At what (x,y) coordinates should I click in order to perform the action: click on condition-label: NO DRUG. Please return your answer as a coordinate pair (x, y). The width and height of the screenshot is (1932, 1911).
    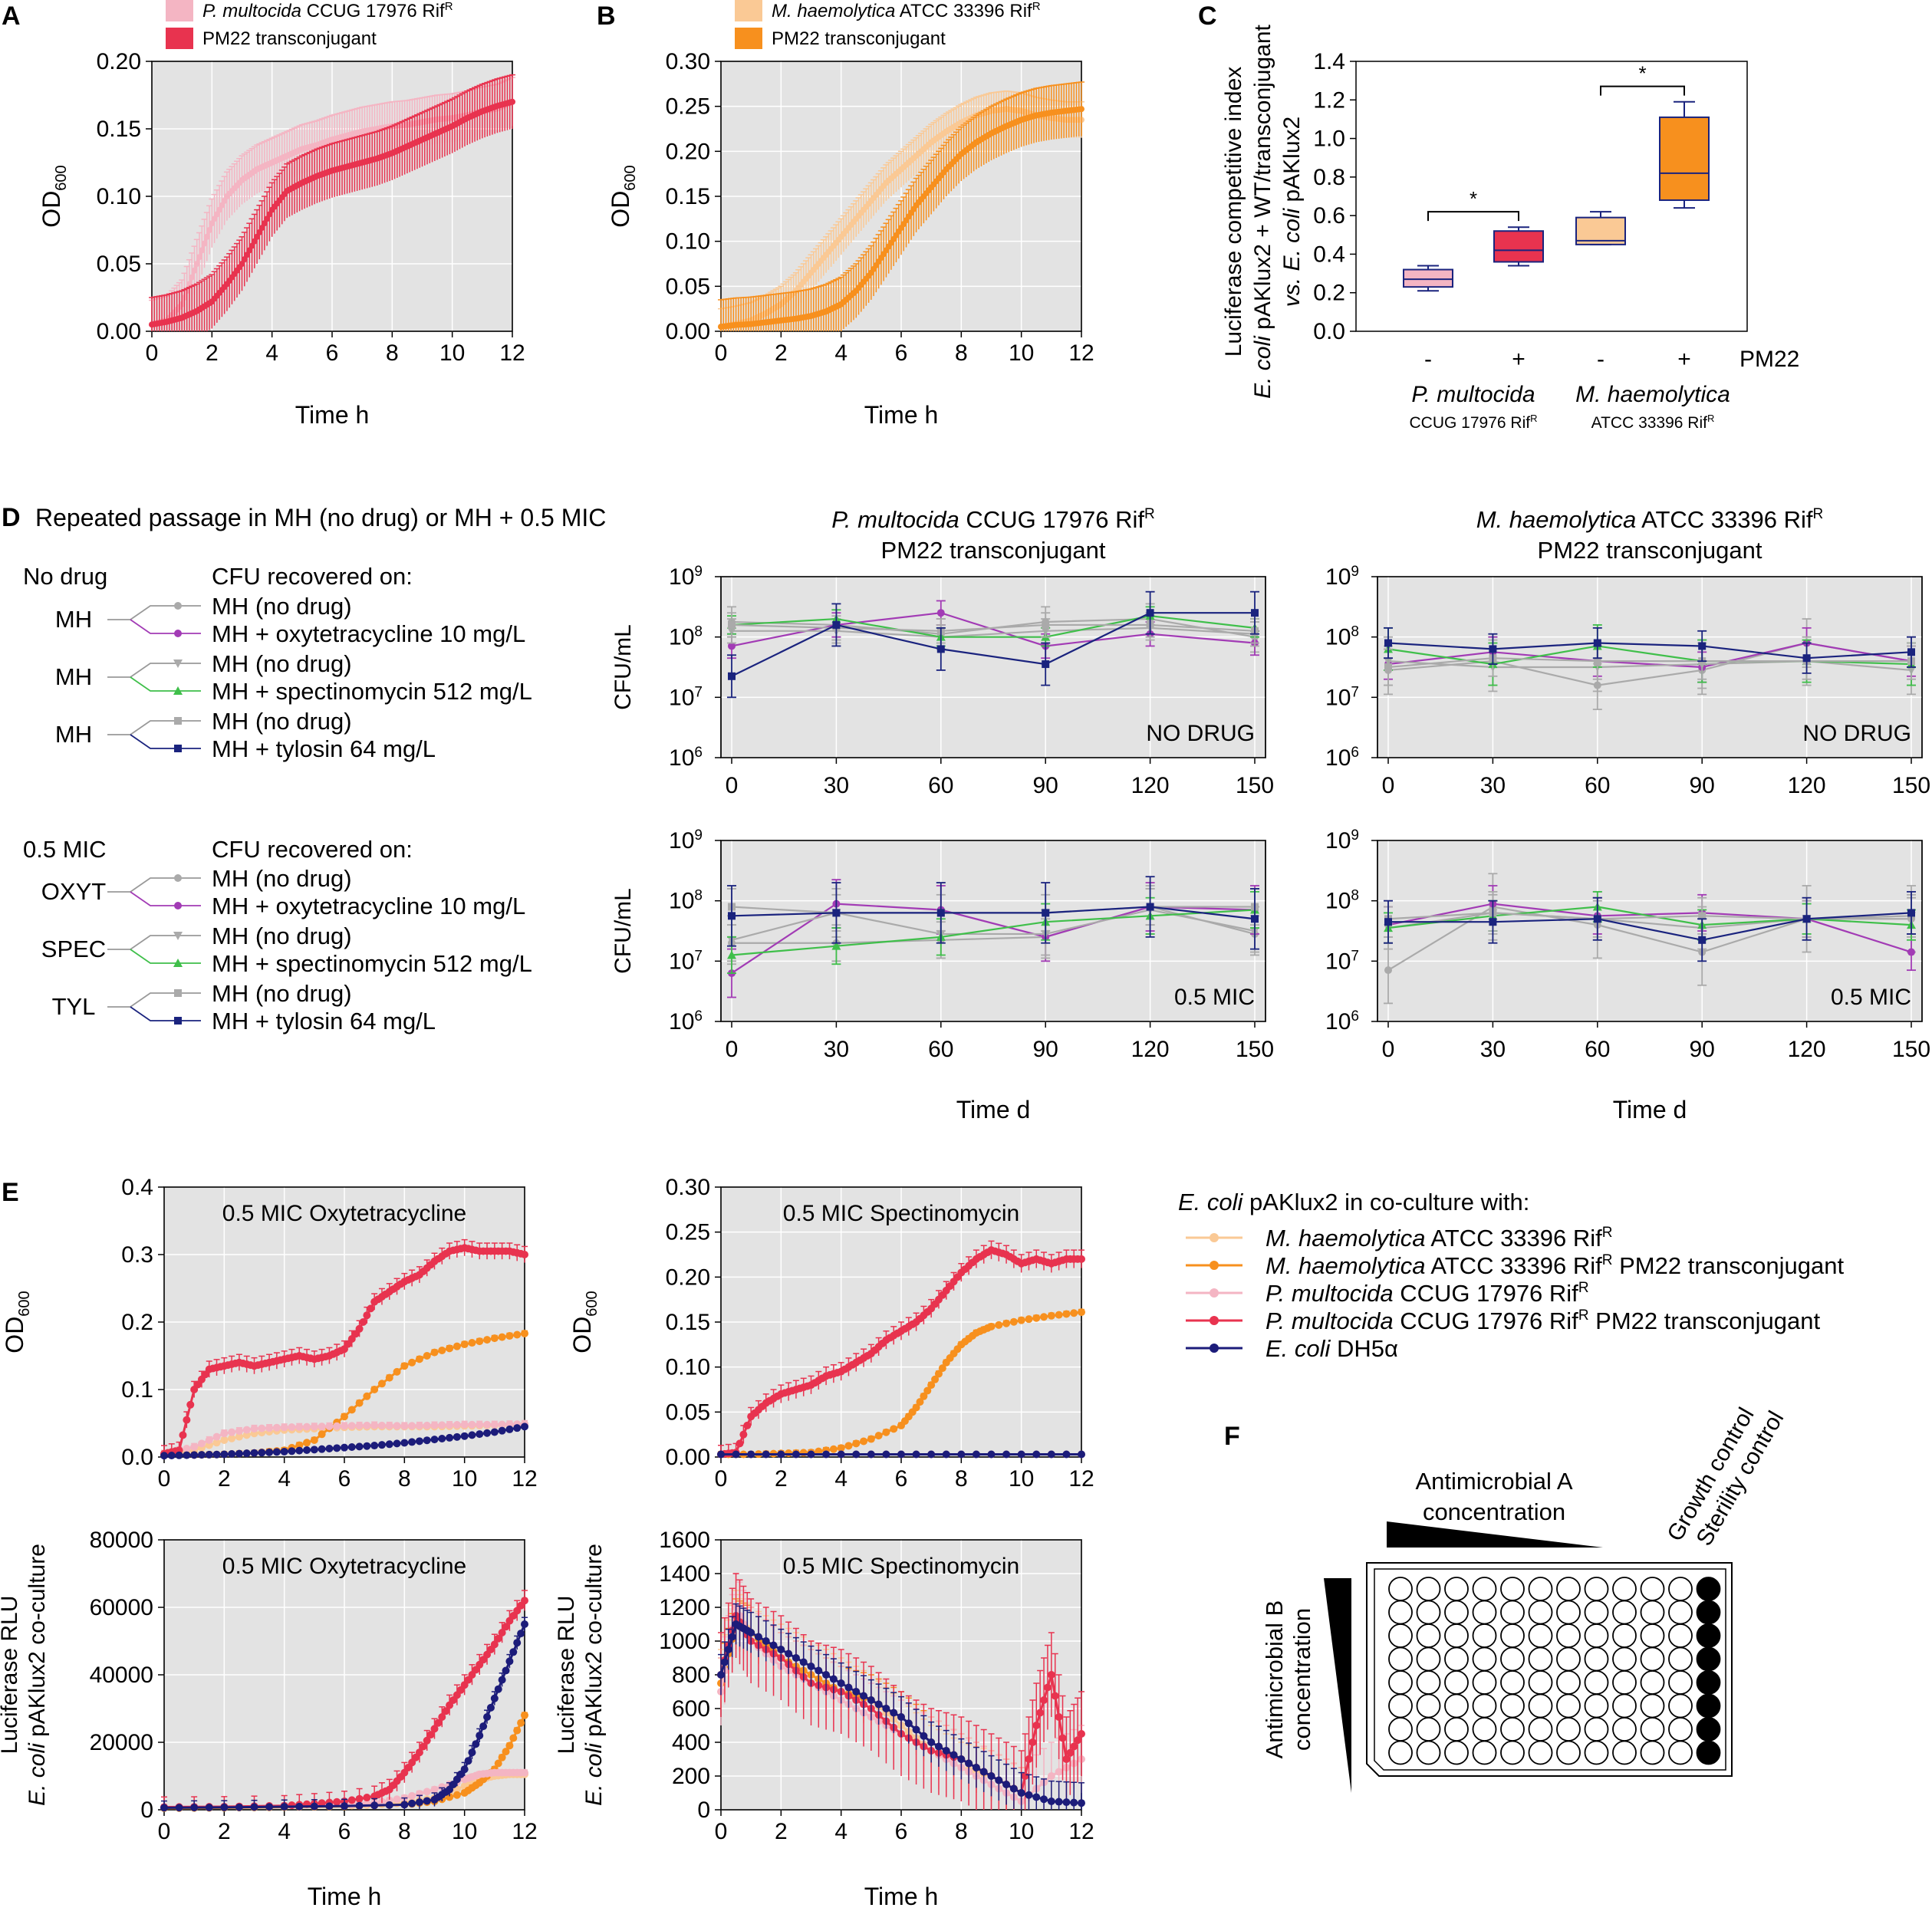
    Looking at the image, I should click on (1200, 734).